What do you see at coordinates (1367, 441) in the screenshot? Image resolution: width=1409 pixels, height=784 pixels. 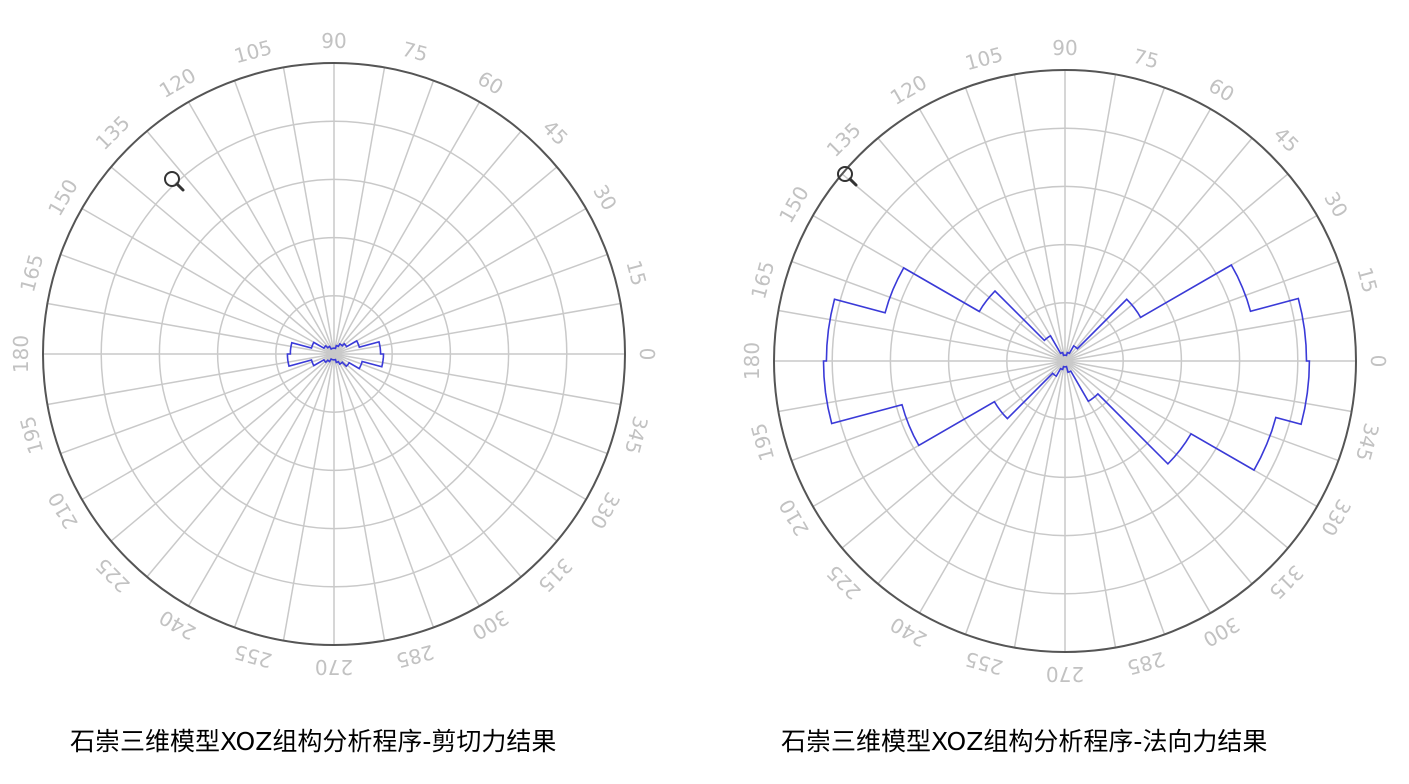 I see `angle-tick-label: 345` at bounding box center [1367, 441].